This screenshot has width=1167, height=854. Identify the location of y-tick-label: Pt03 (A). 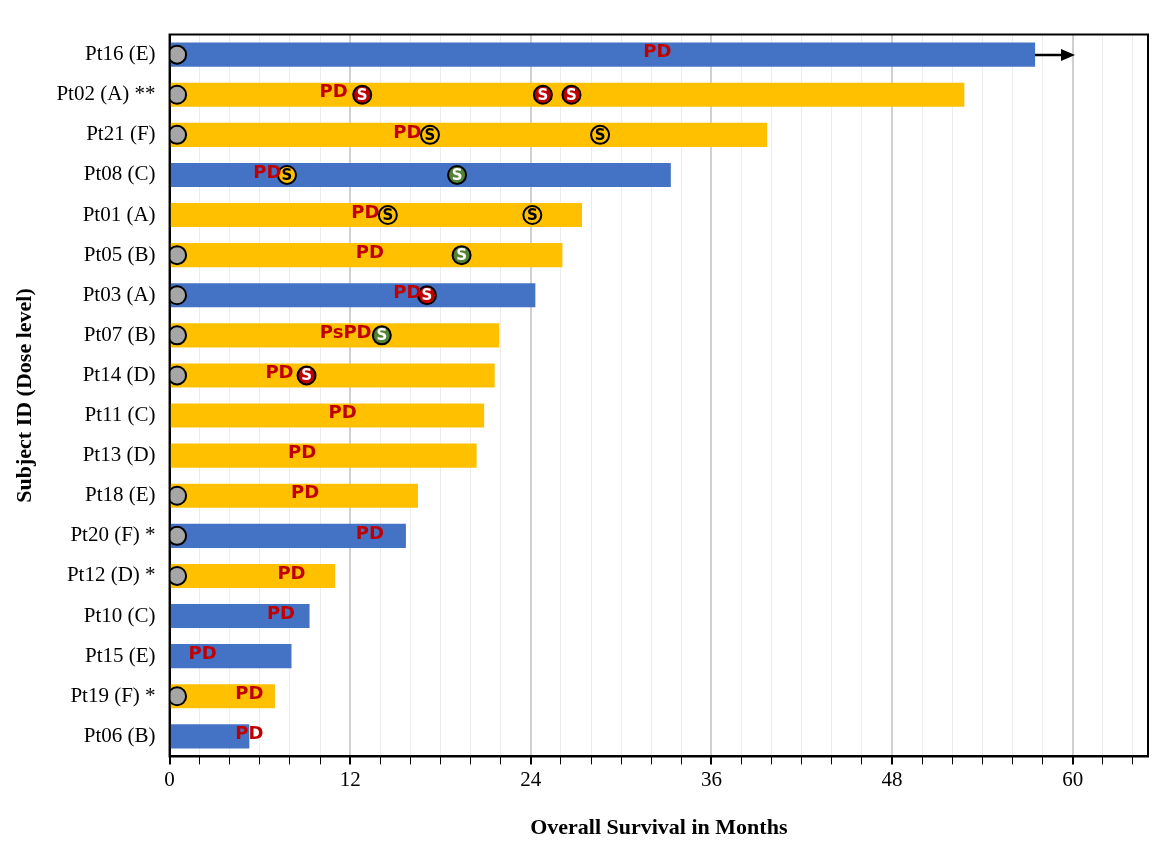
(119, 293).